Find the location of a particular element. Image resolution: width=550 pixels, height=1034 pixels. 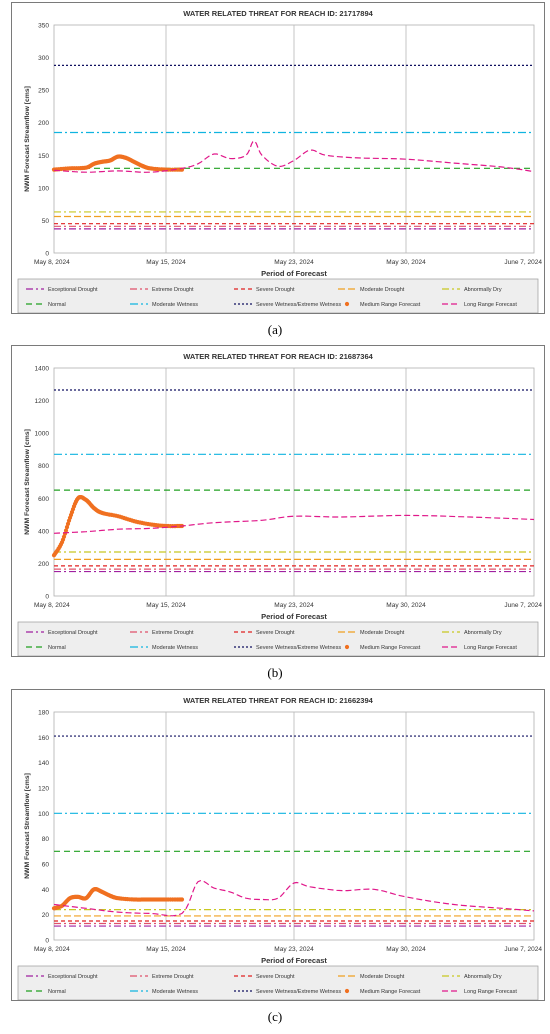

y-tick-label: 600 is located at coordinates (43, 499).